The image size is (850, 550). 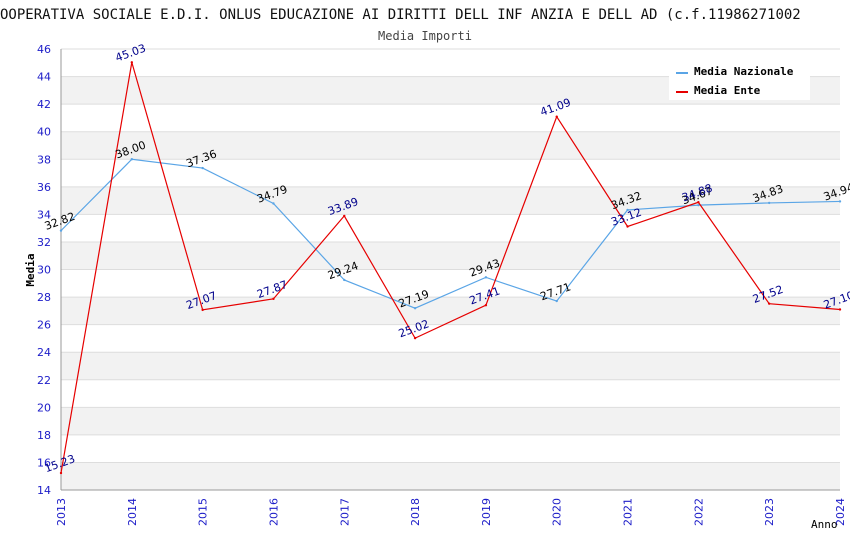 What do you see at coordinates (61, 512) in the screenshot?
I see `x-tick-label: 2013` at bounding box center [61, 512].